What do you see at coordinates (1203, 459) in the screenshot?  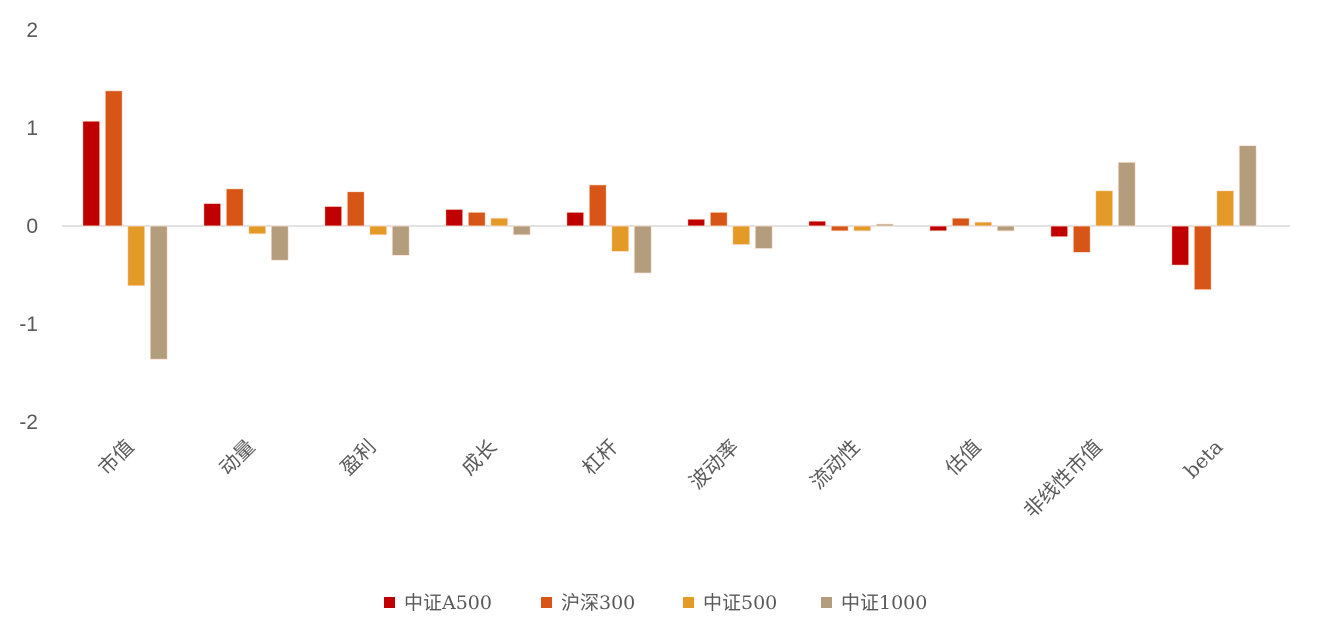 I see `x-tick-label: beta` at bounding box center [1203, 459].